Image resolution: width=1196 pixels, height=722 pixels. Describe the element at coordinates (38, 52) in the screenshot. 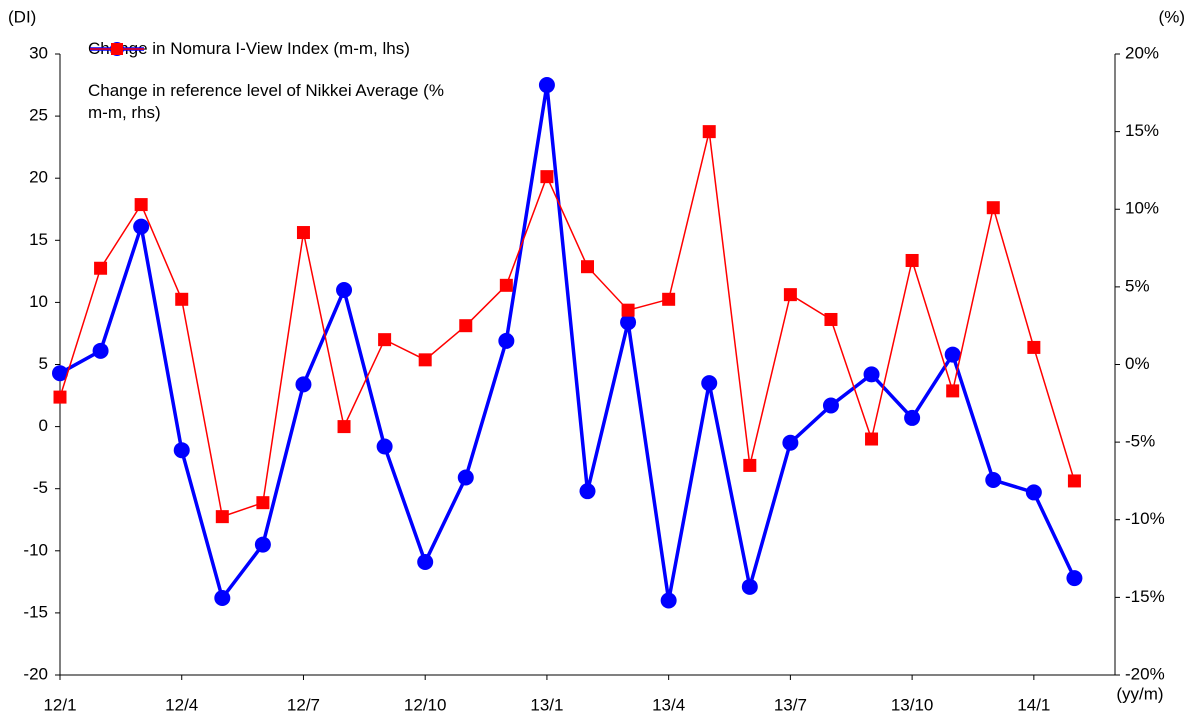

I see `y-tick-label: 30` at that location.